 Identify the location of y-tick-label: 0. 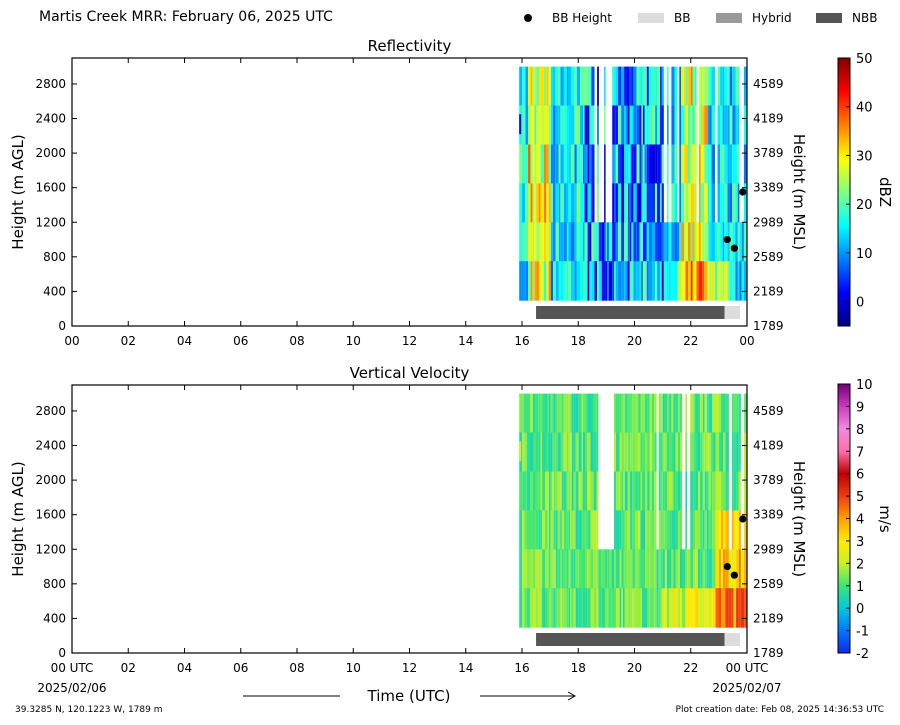
(62, 326).